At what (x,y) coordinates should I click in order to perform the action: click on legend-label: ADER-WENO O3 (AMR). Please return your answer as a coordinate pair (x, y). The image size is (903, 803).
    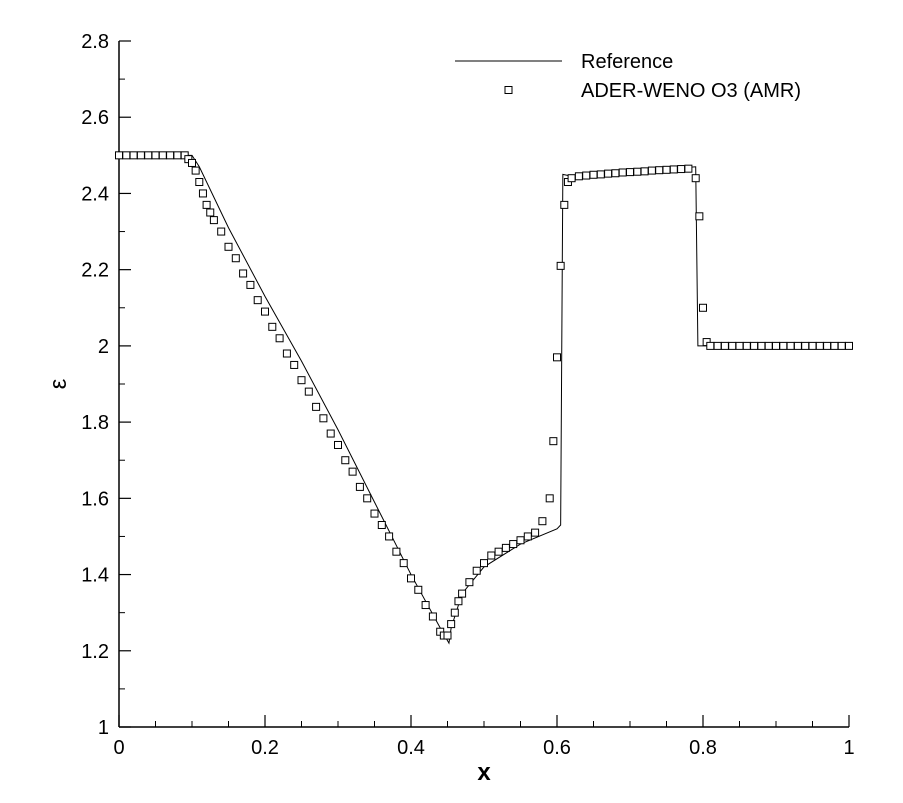
    Looking at the image, I should click on (691, 91).